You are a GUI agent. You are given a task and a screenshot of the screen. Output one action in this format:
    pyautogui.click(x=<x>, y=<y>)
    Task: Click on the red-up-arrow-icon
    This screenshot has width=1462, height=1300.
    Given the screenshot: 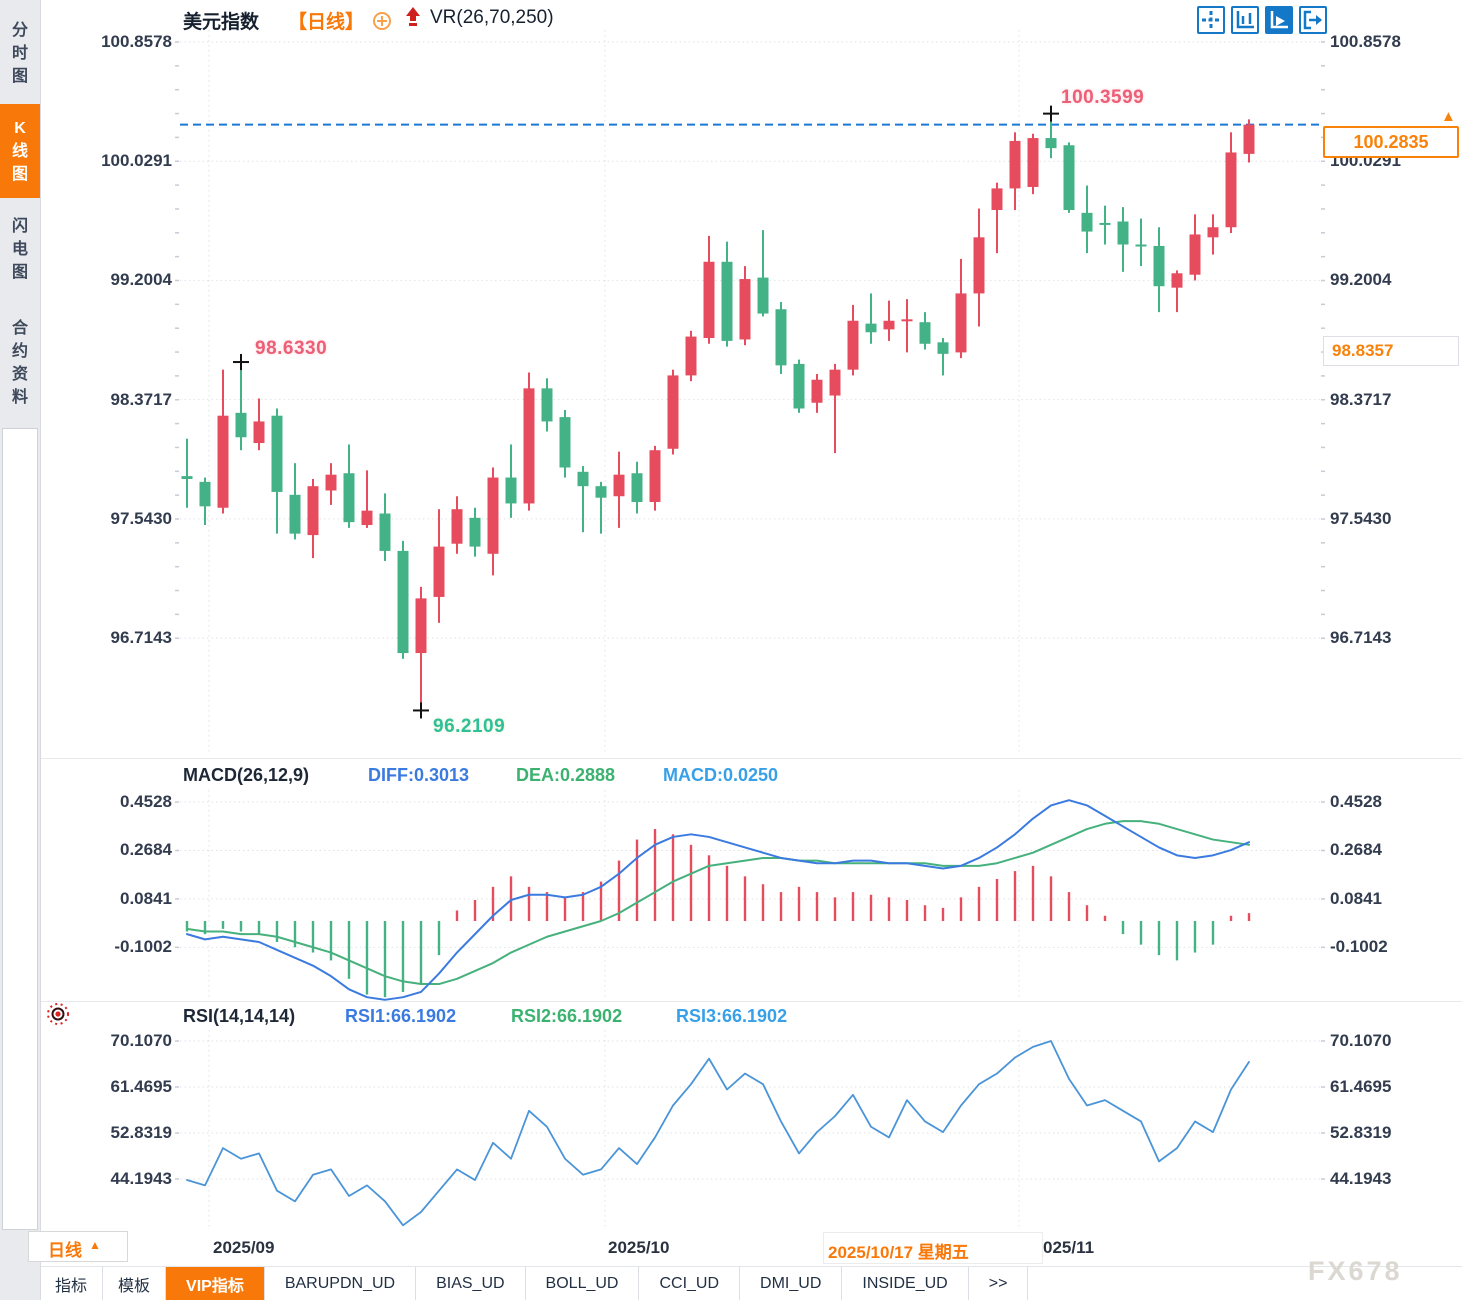 What is the action you would take?
    pyautogui.click(x=413, y=19)
    